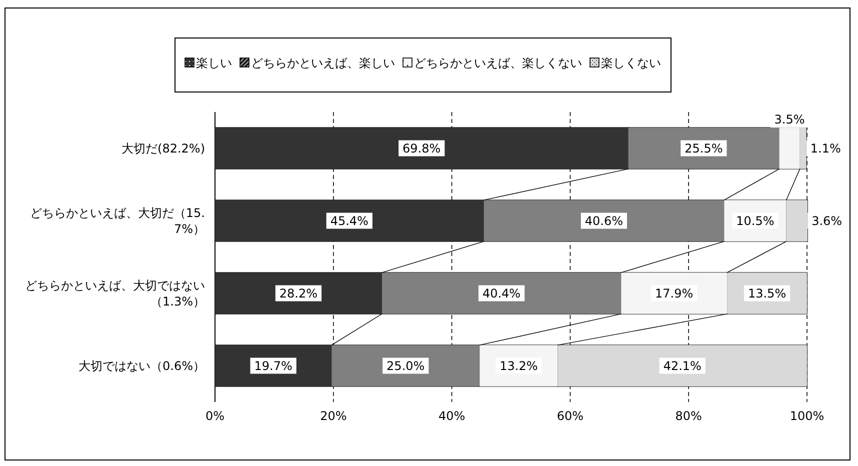 This screenshot has width=858, height=466. Describe the element at coordinates (807, 416) in the screenshot. I see `x-tick-label: 100%` at that location.